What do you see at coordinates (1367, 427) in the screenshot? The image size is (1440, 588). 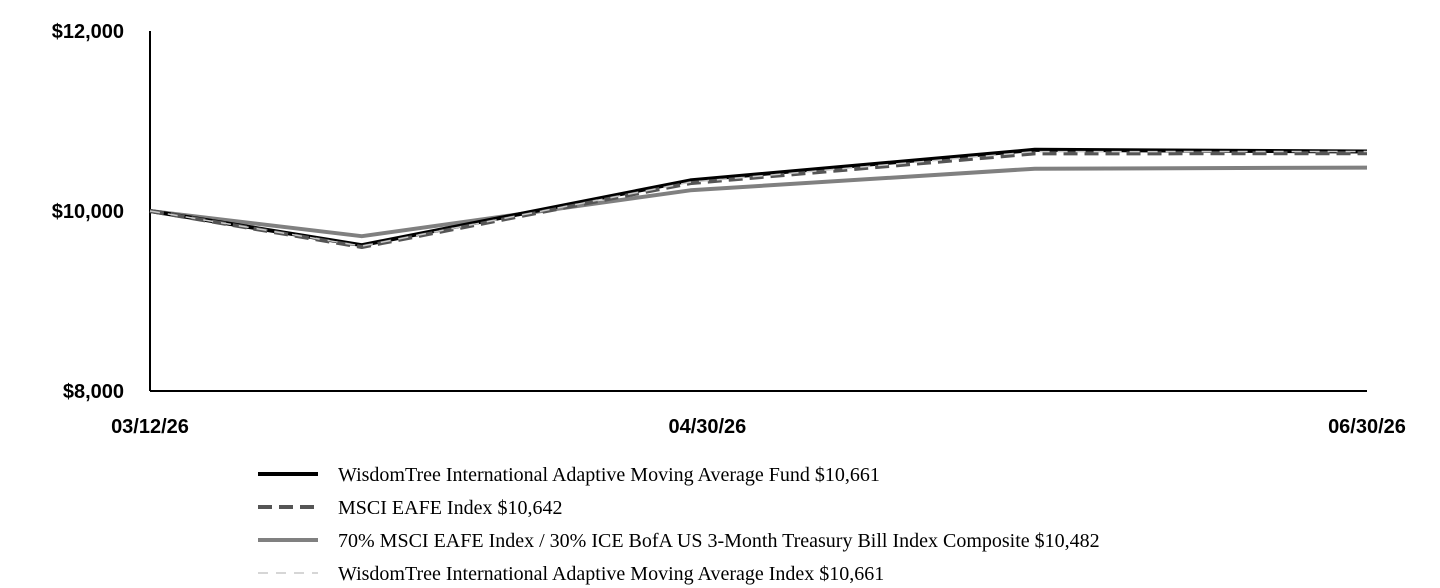 I see `x-tick-label: 06/30/26` at bounding box center [1367, 427].